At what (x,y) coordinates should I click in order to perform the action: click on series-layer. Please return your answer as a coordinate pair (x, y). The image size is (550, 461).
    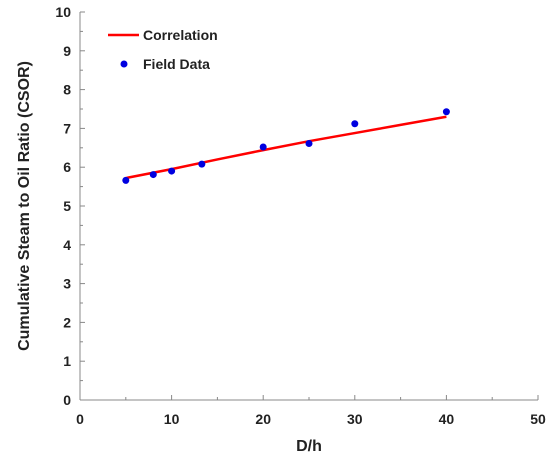
    Looking at the image, I should click on (286, 146).